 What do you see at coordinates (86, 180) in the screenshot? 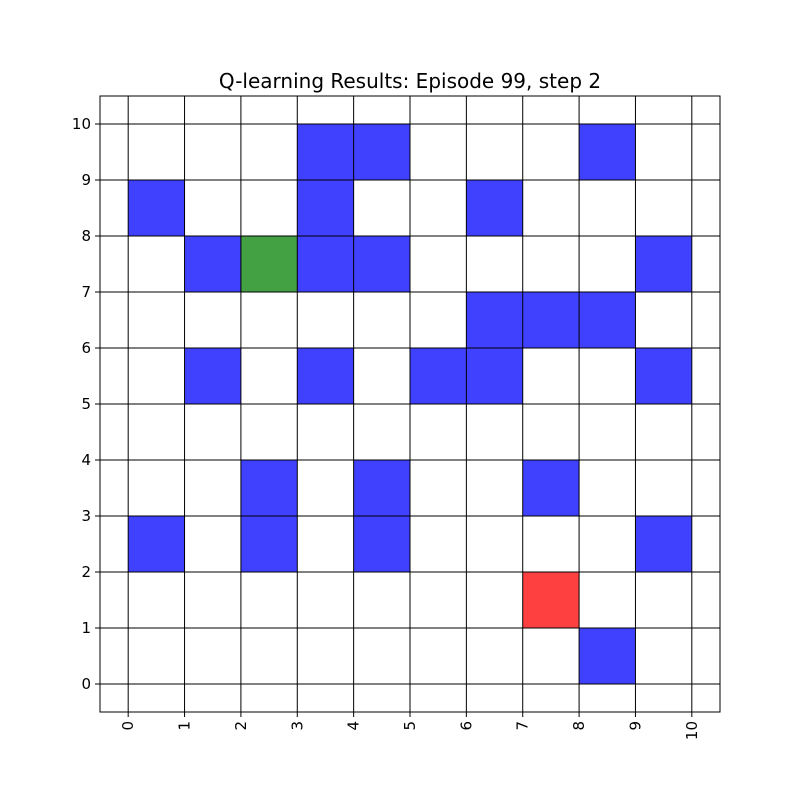
I see `y-tick-label: 9` at bounding box center [86, 180].